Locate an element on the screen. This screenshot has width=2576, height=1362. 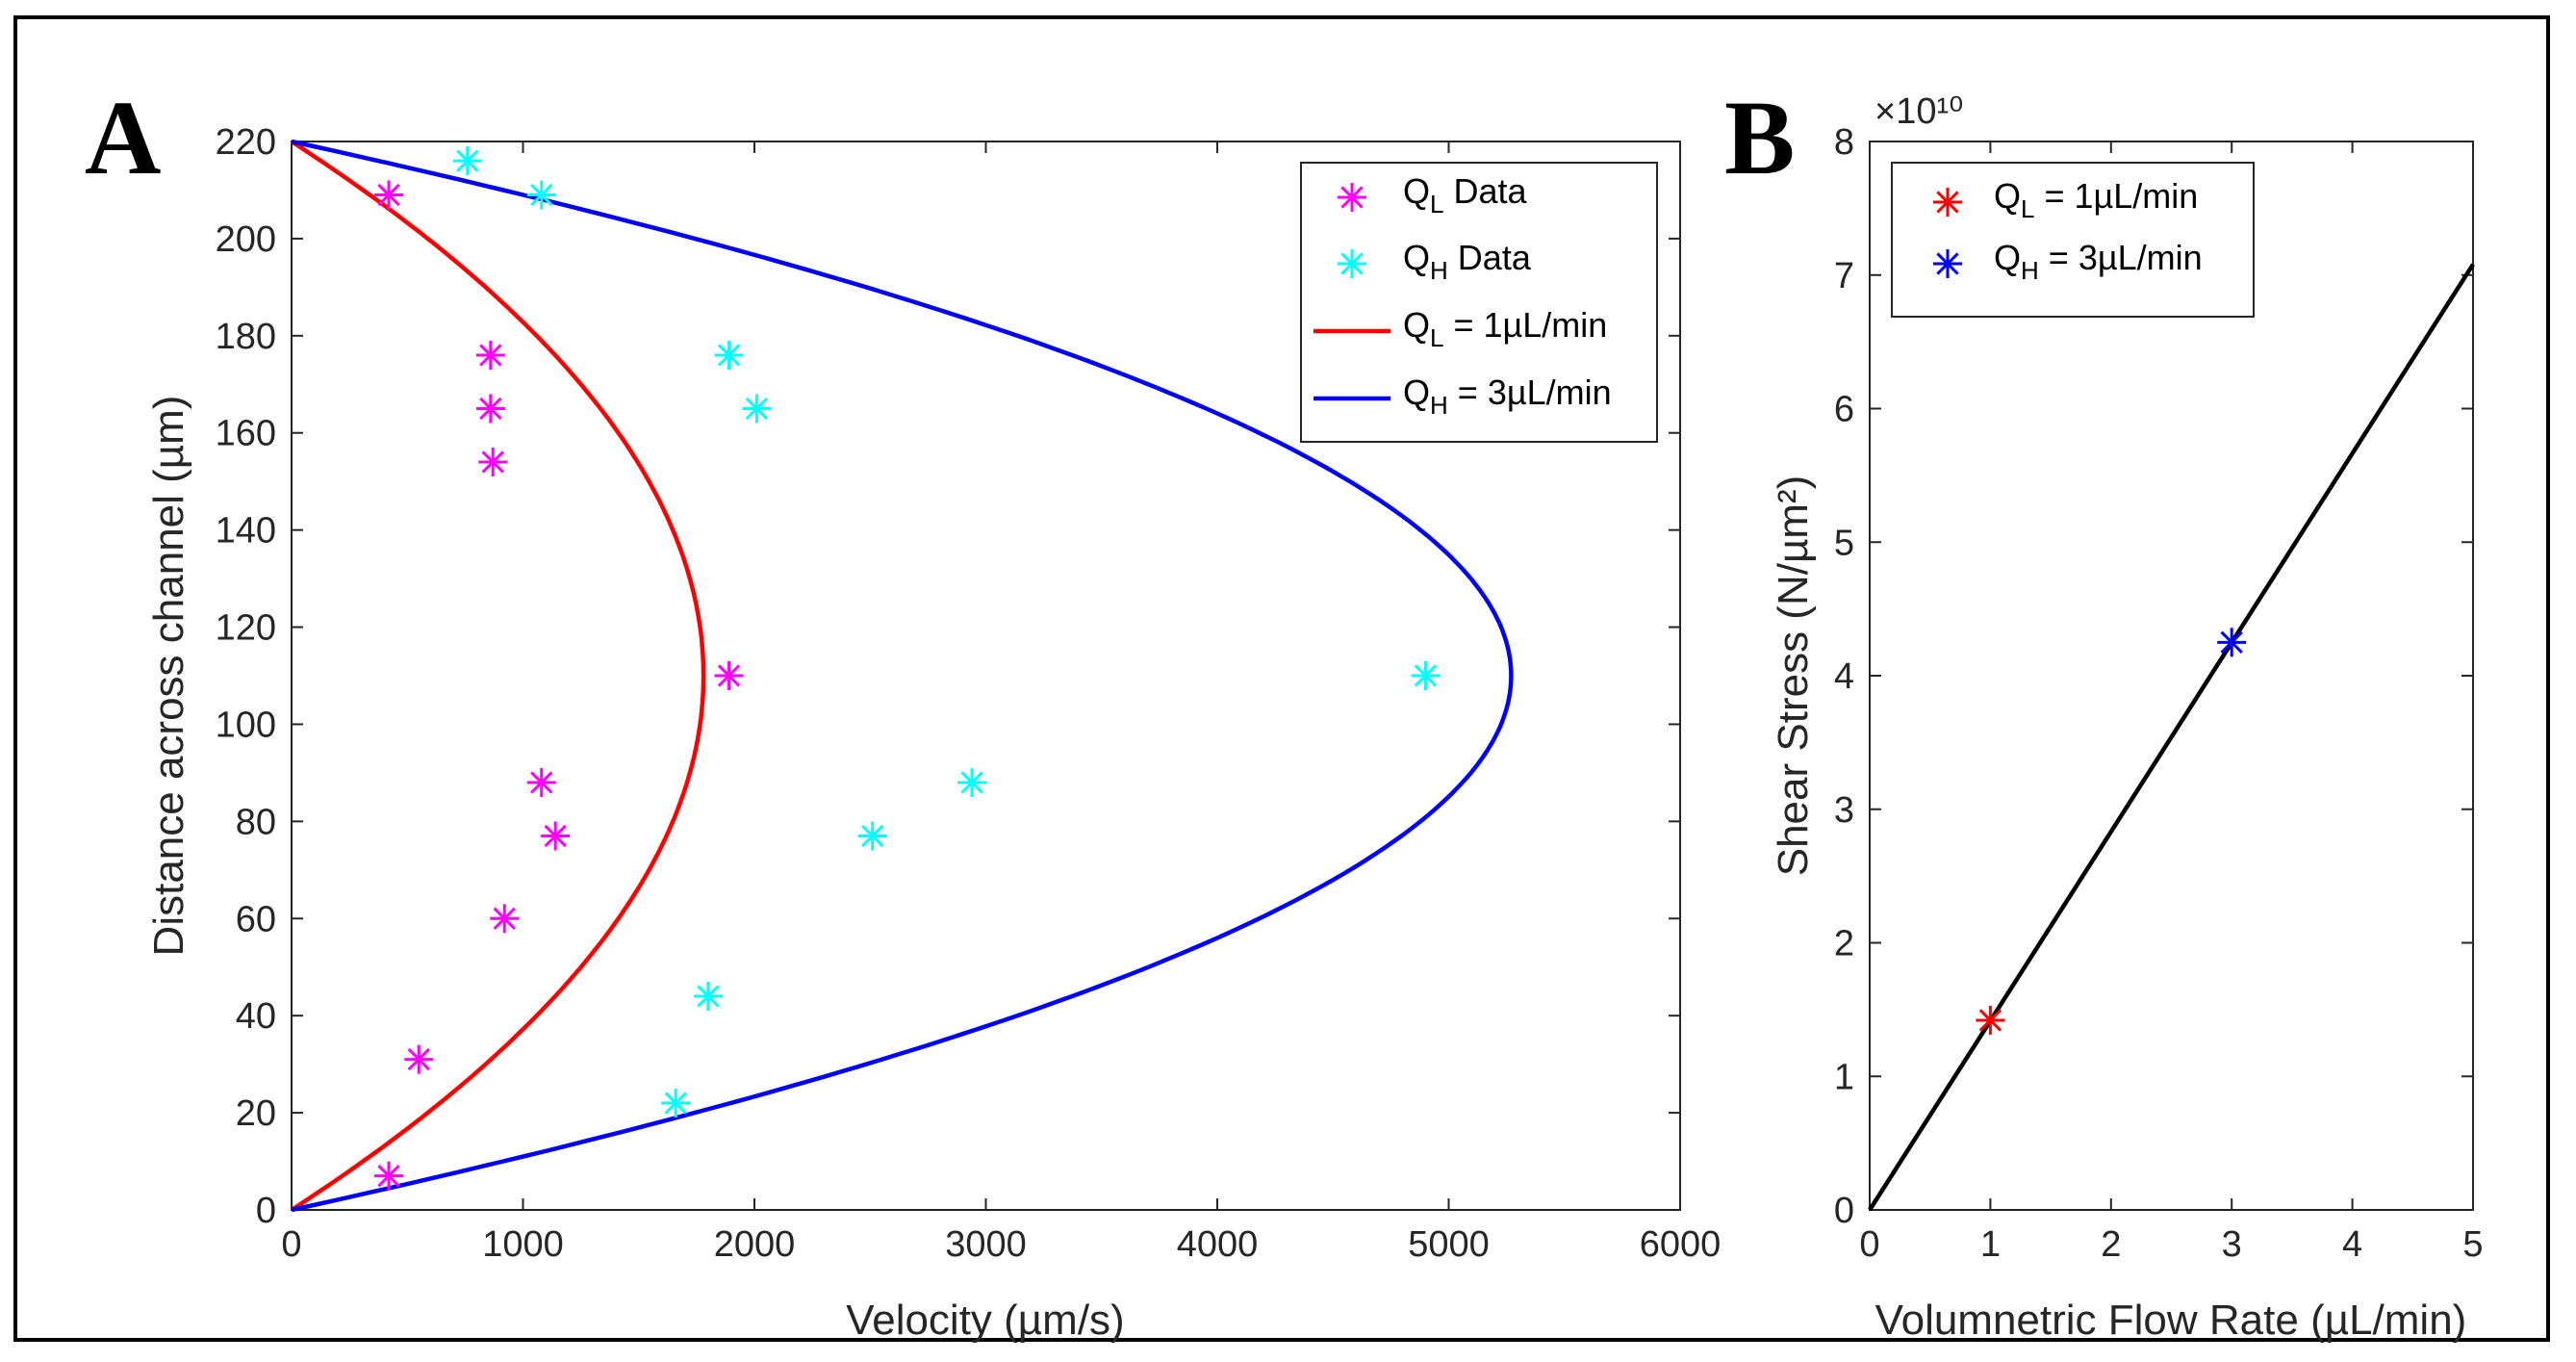
panel-a-xlabel: Velocity (µm/s) is located at coordinates (985, 1320).